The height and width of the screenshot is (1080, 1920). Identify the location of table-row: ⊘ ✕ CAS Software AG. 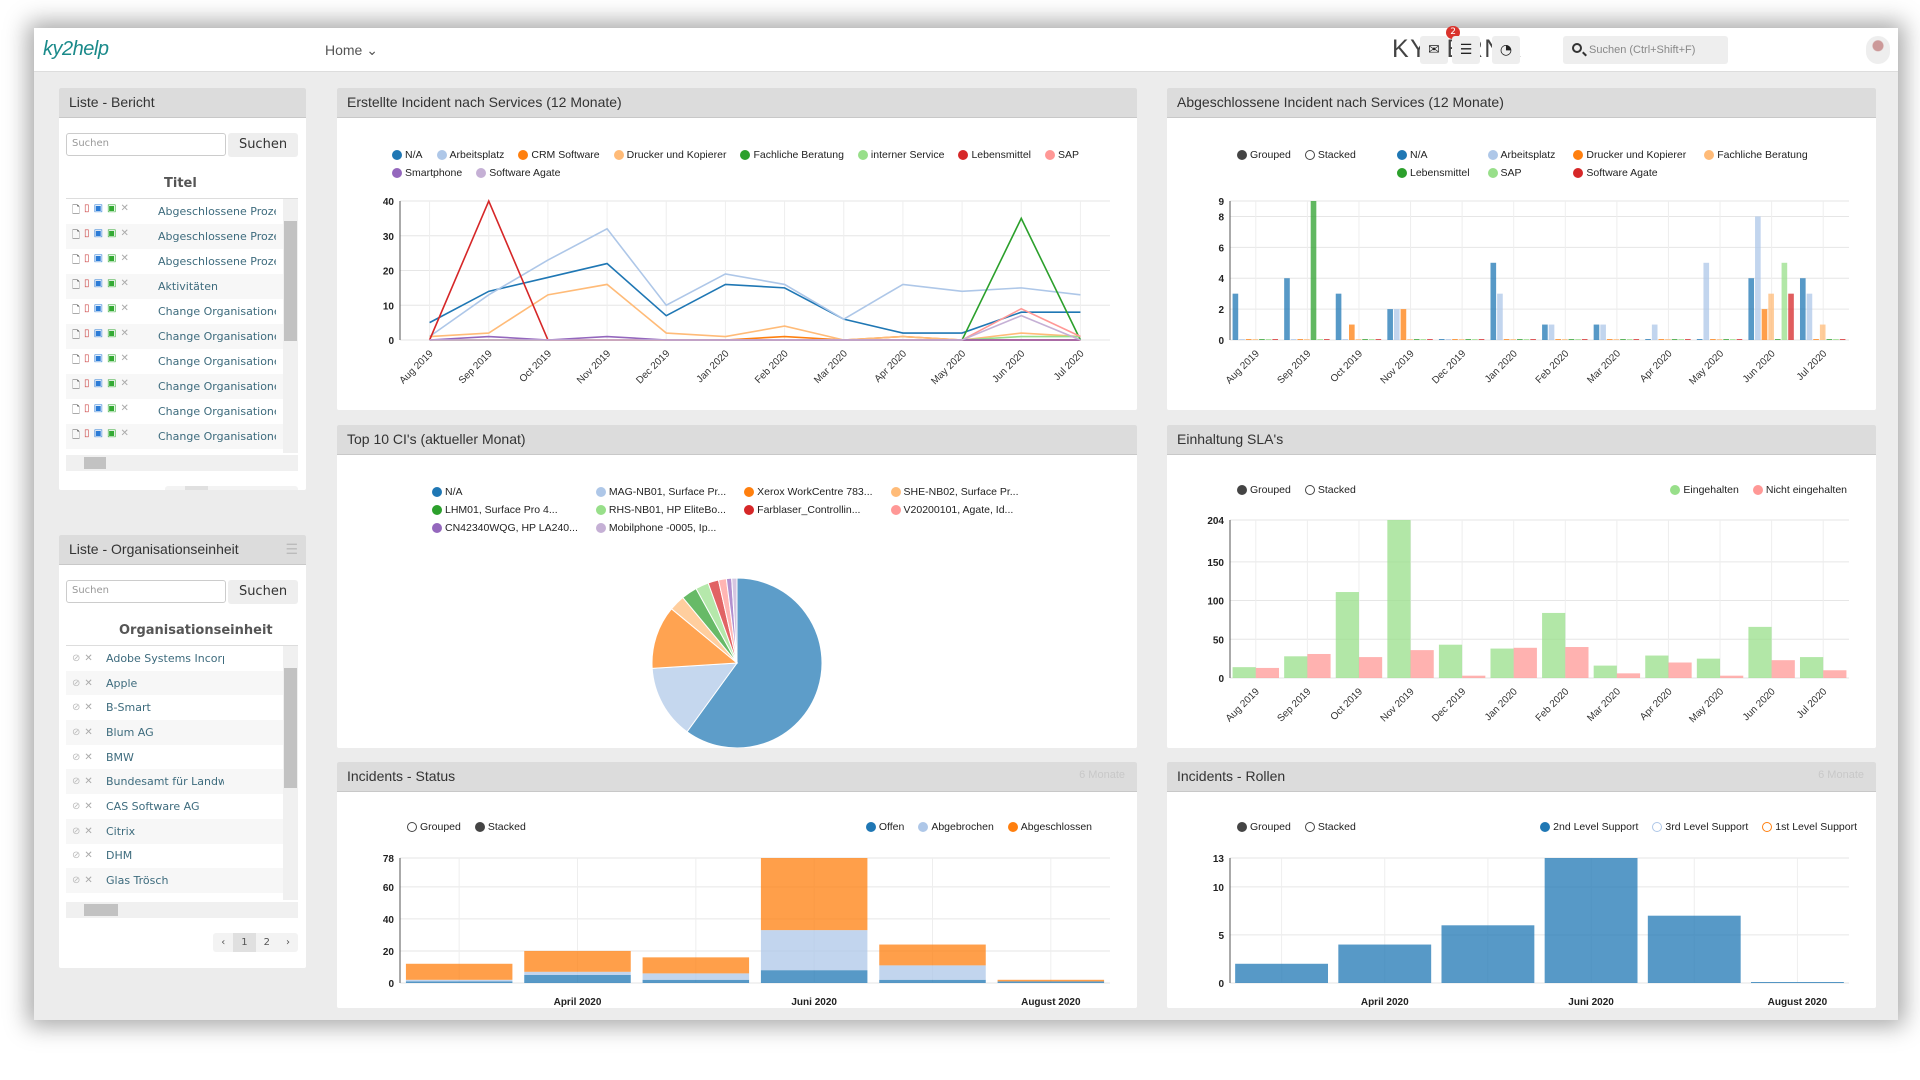
(182, 806).